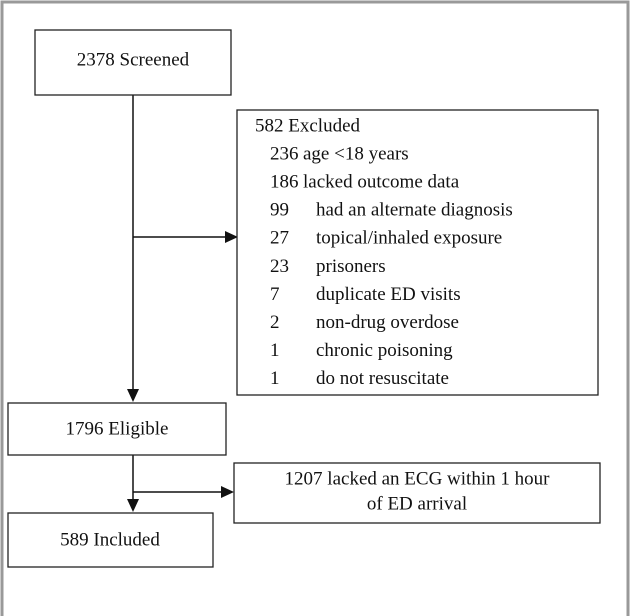  I want to click on box-label: 589 Included, so click(110, 539).